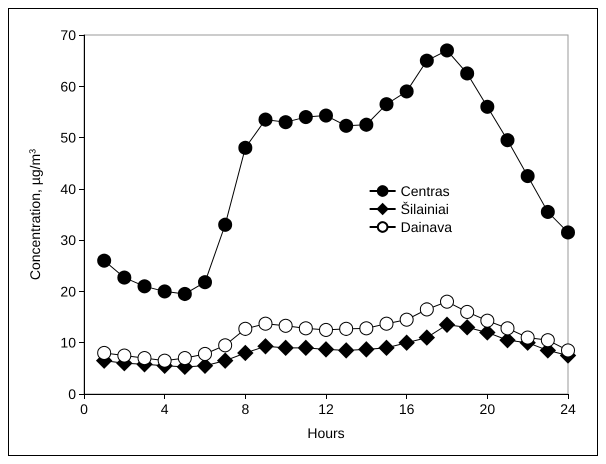  Describe the element at coordinates (68, 138) in the screenshot. I see `y-tick-label: 50` at that location.